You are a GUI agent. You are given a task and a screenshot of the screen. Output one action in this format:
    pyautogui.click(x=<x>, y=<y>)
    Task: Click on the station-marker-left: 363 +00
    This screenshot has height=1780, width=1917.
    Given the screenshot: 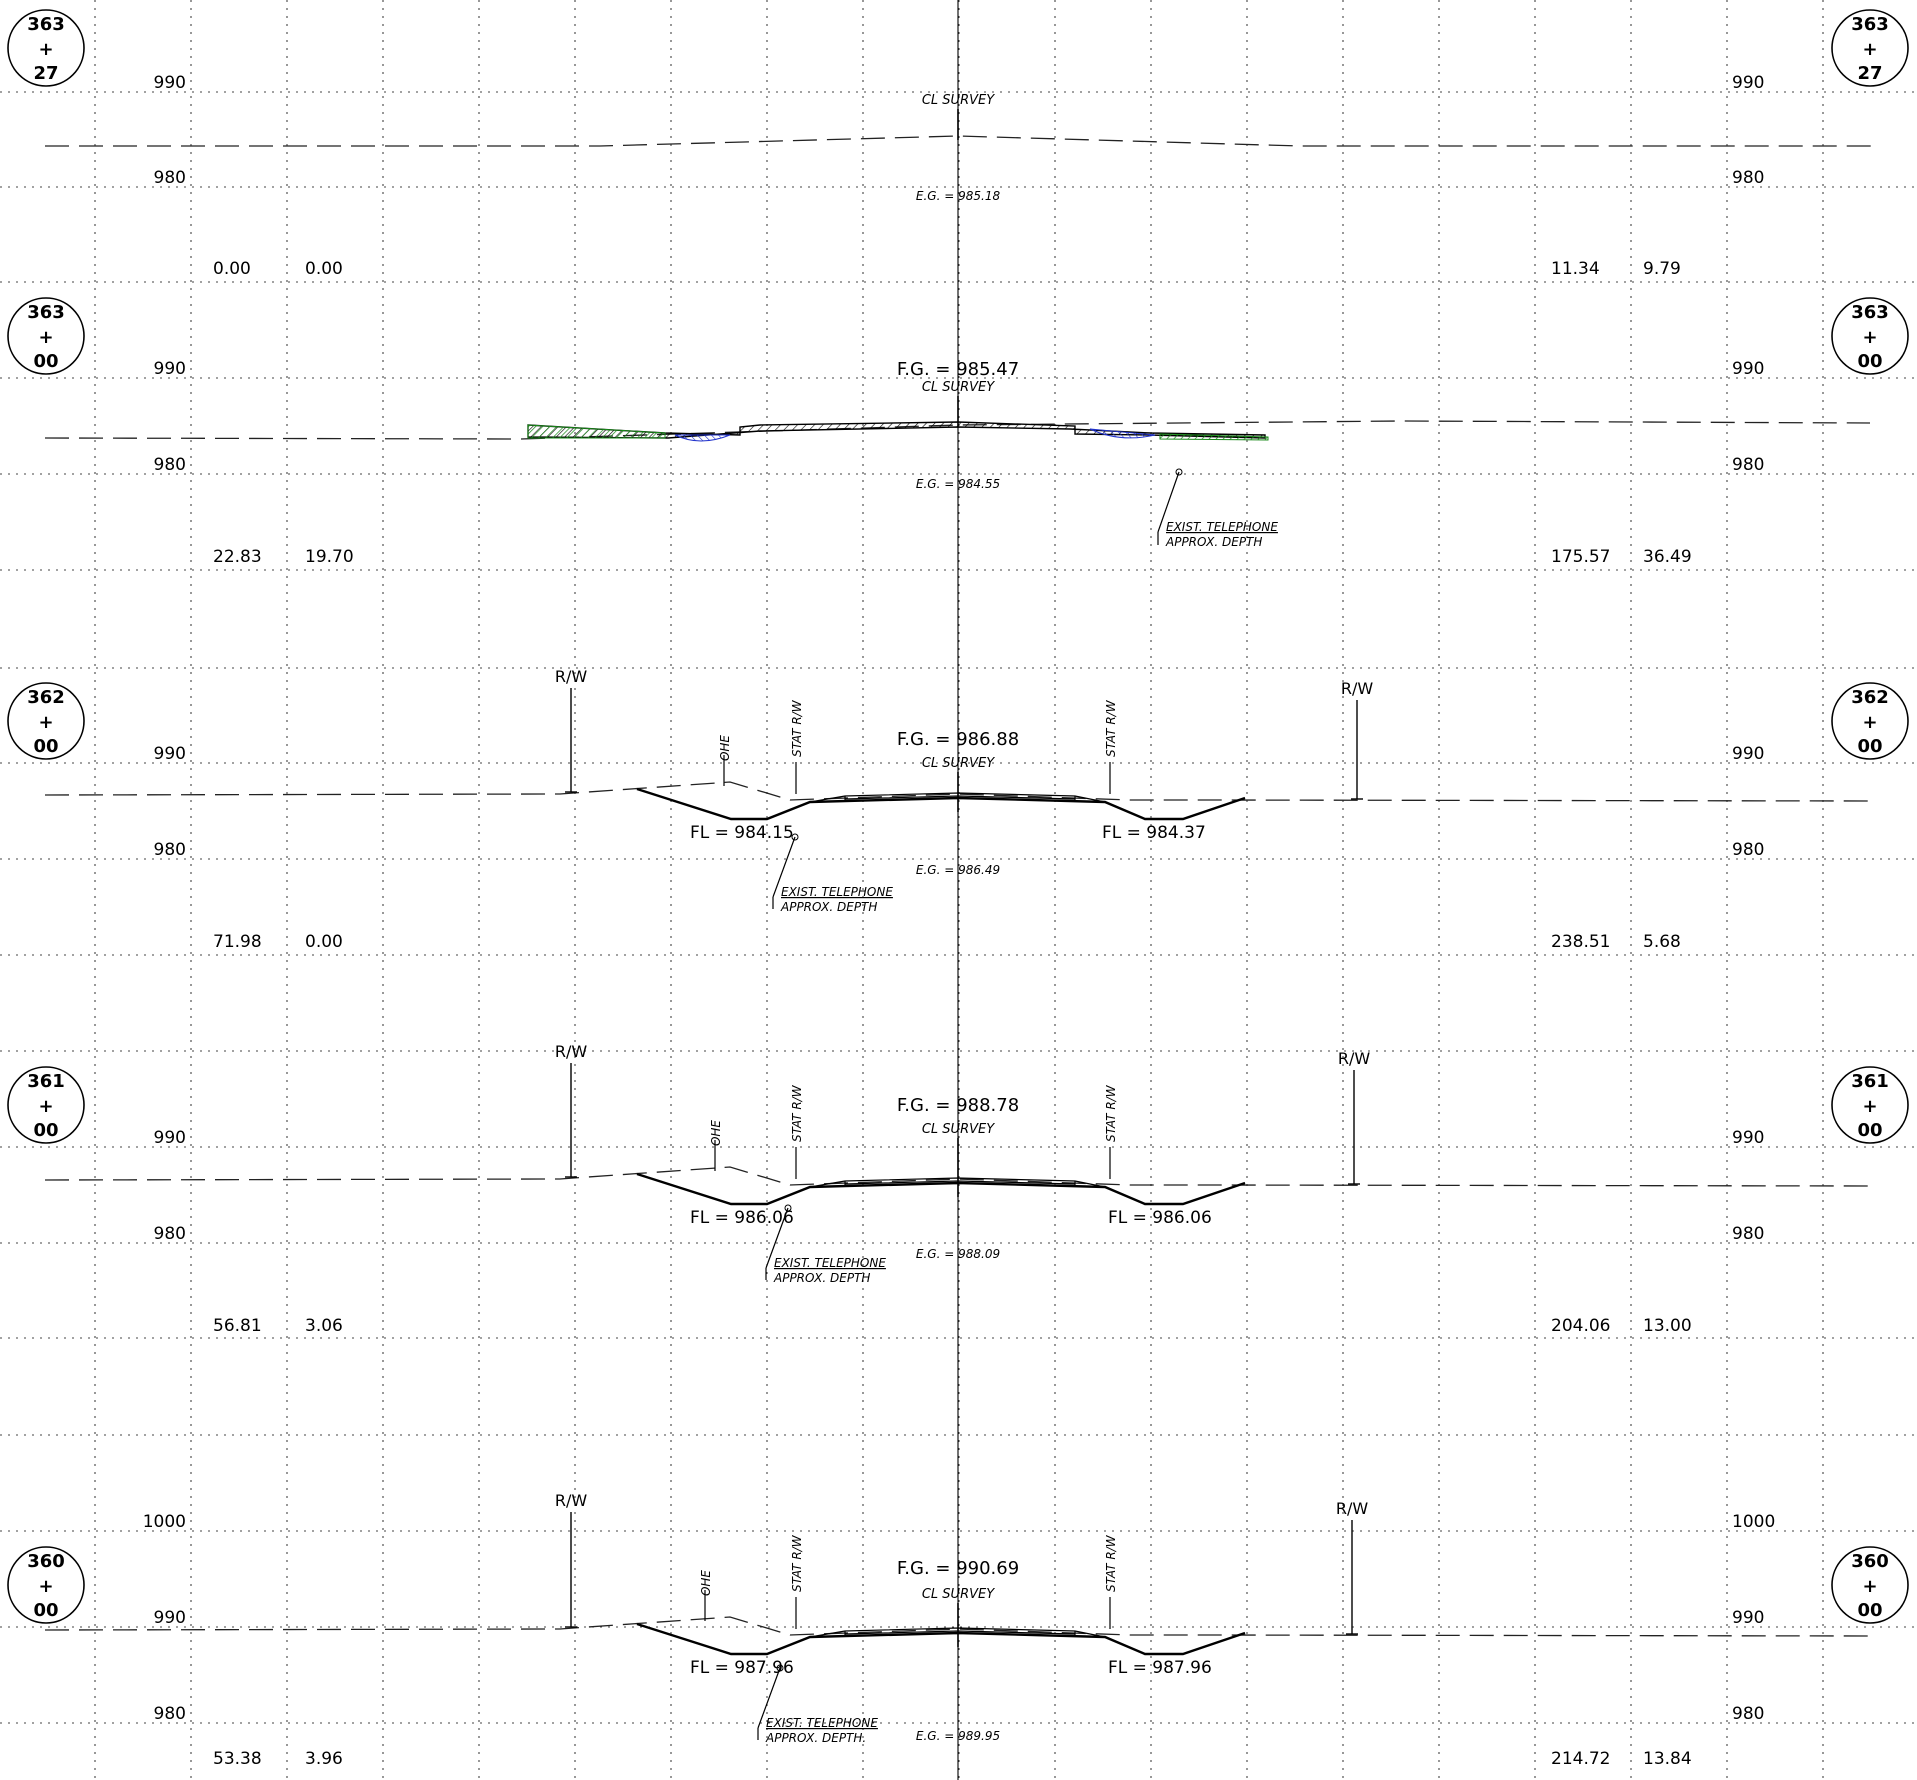 What is the action you would take?
    pyautogui.click(x=46, y=336)
    